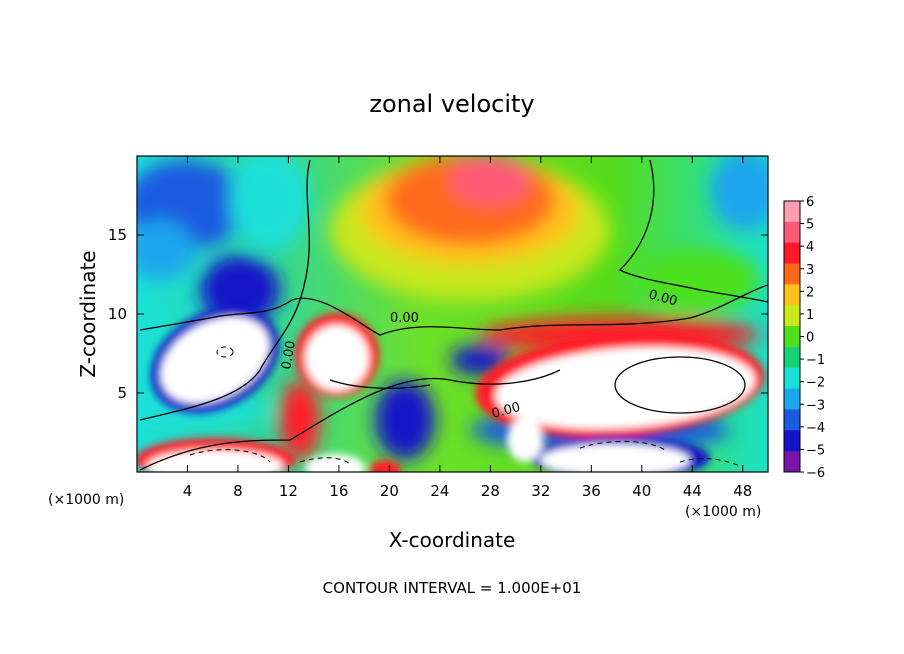 This screenshot has width=904, height=654. What do you see at coordinates (815, 428) in the screenshot?
I see `colorbar-tick-label: −4` at bounding box center [815, 428].